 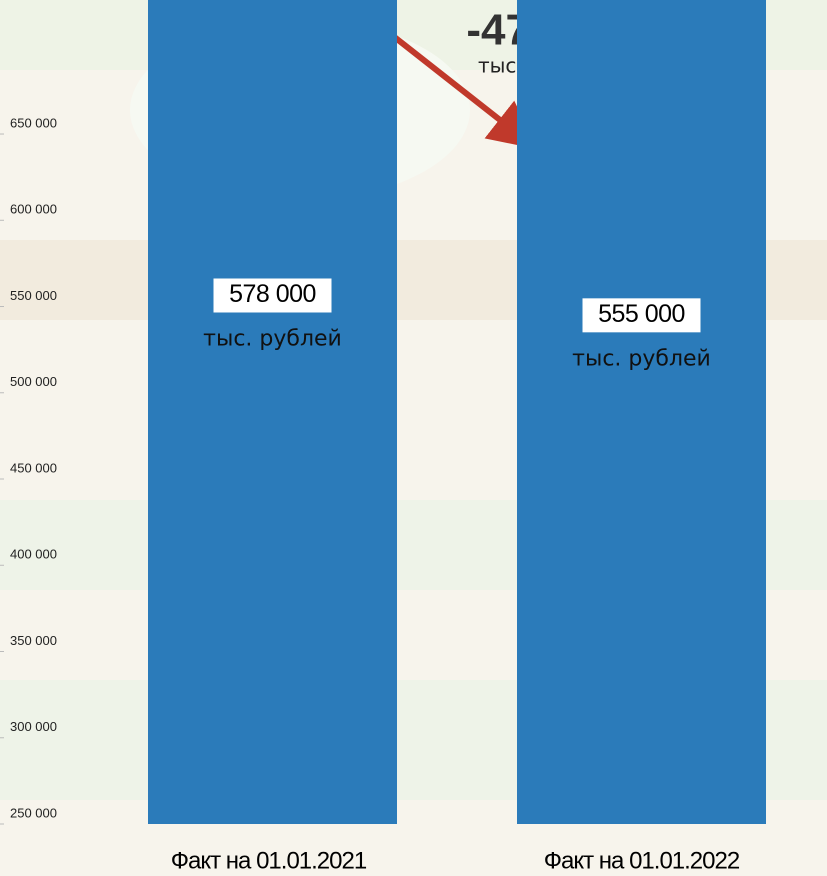 I want to click on change-arrow, so click(x=462, y=89).